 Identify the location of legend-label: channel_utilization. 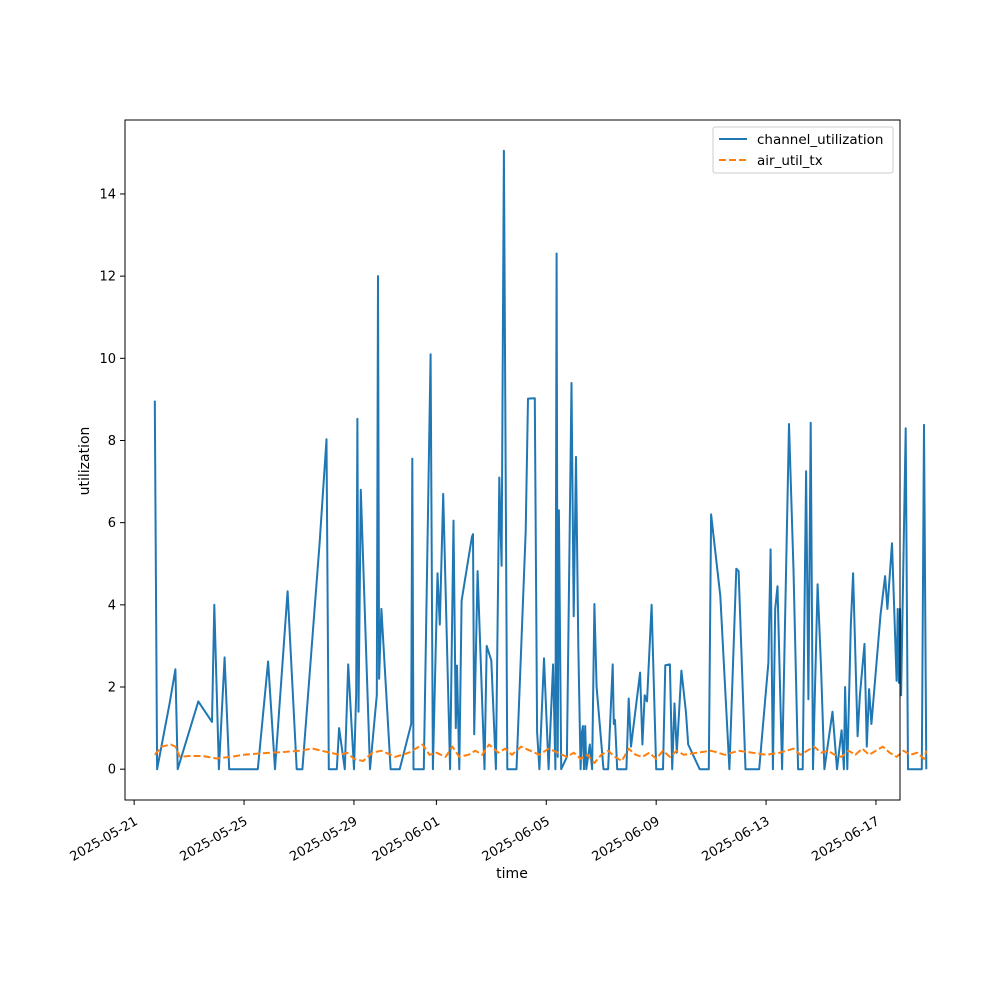
(820, 140).